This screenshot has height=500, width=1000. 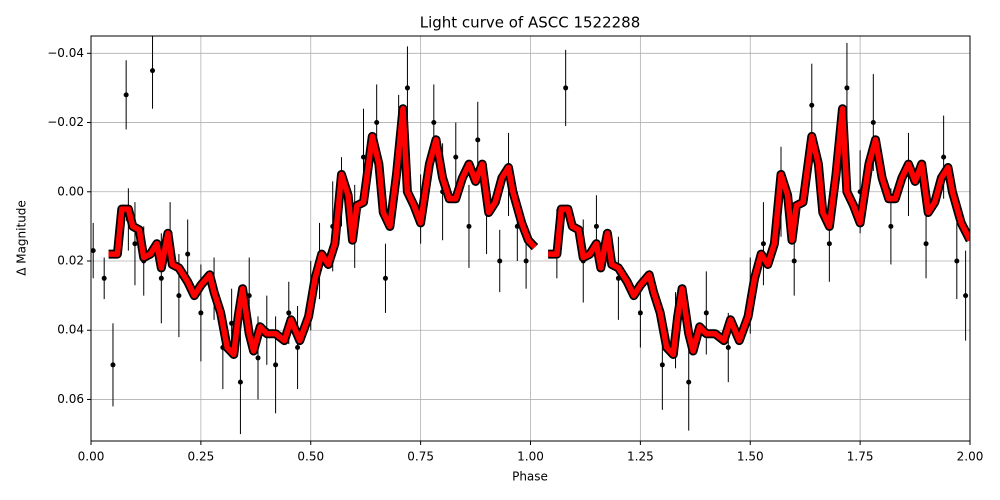 I want to click on y-tick-label: −0.02, so click(x=65, y=122).